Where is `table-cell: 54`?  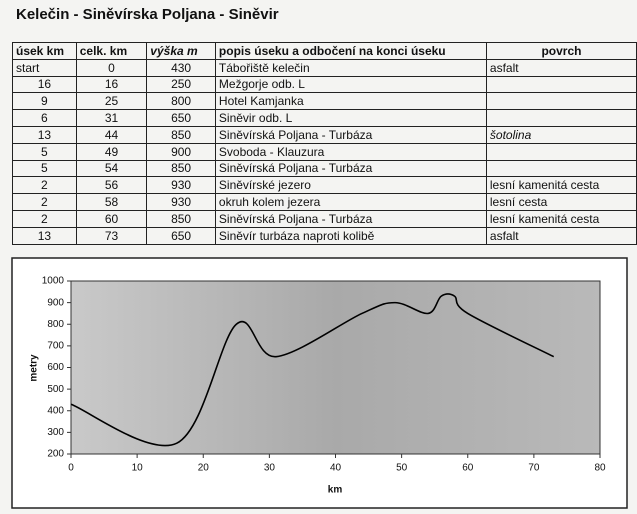
table-cell: 54 is located at coordinates (111, 168).